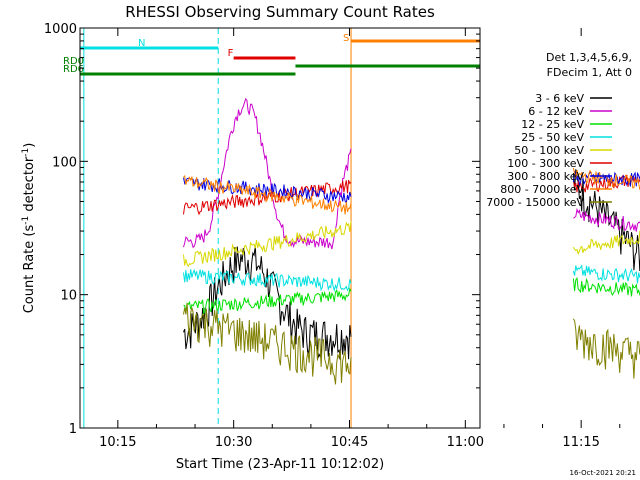  Describe the element at coordinates (589, 57) in the screenshot. I see `legend-header-1: Det 1,3,4,5,6,9,` at that location.